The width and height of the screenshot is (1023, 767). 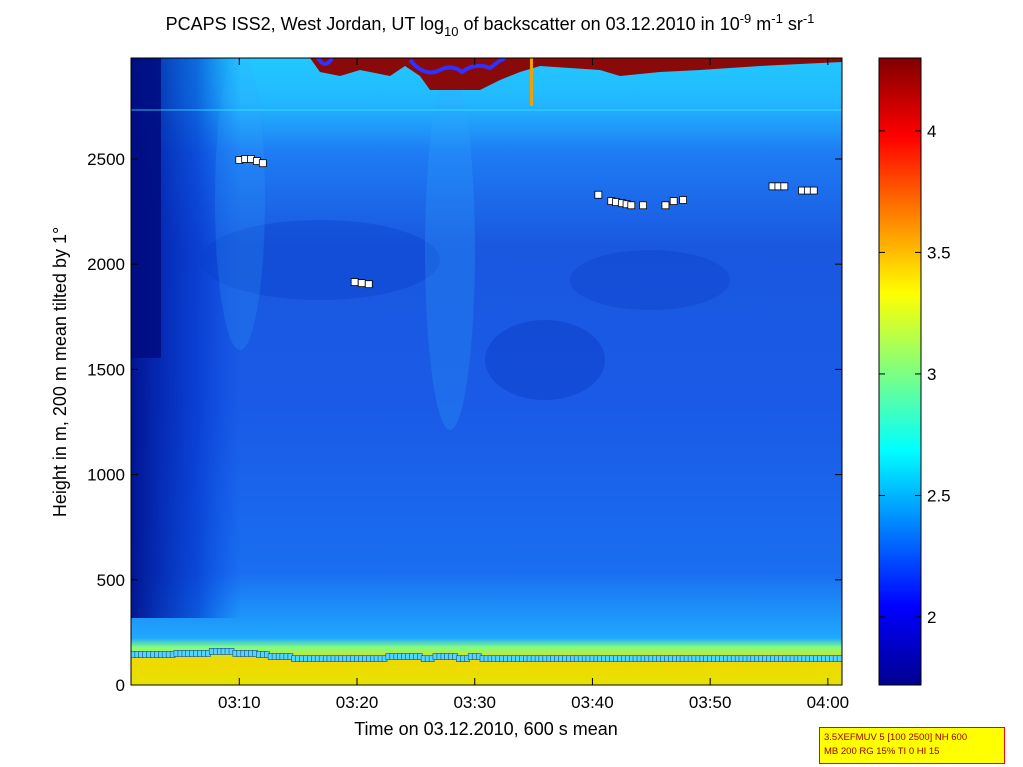 I want to click on title-part-1: PCAPS ISS2, West Jordan, UT log, so click(x=305, y=24).